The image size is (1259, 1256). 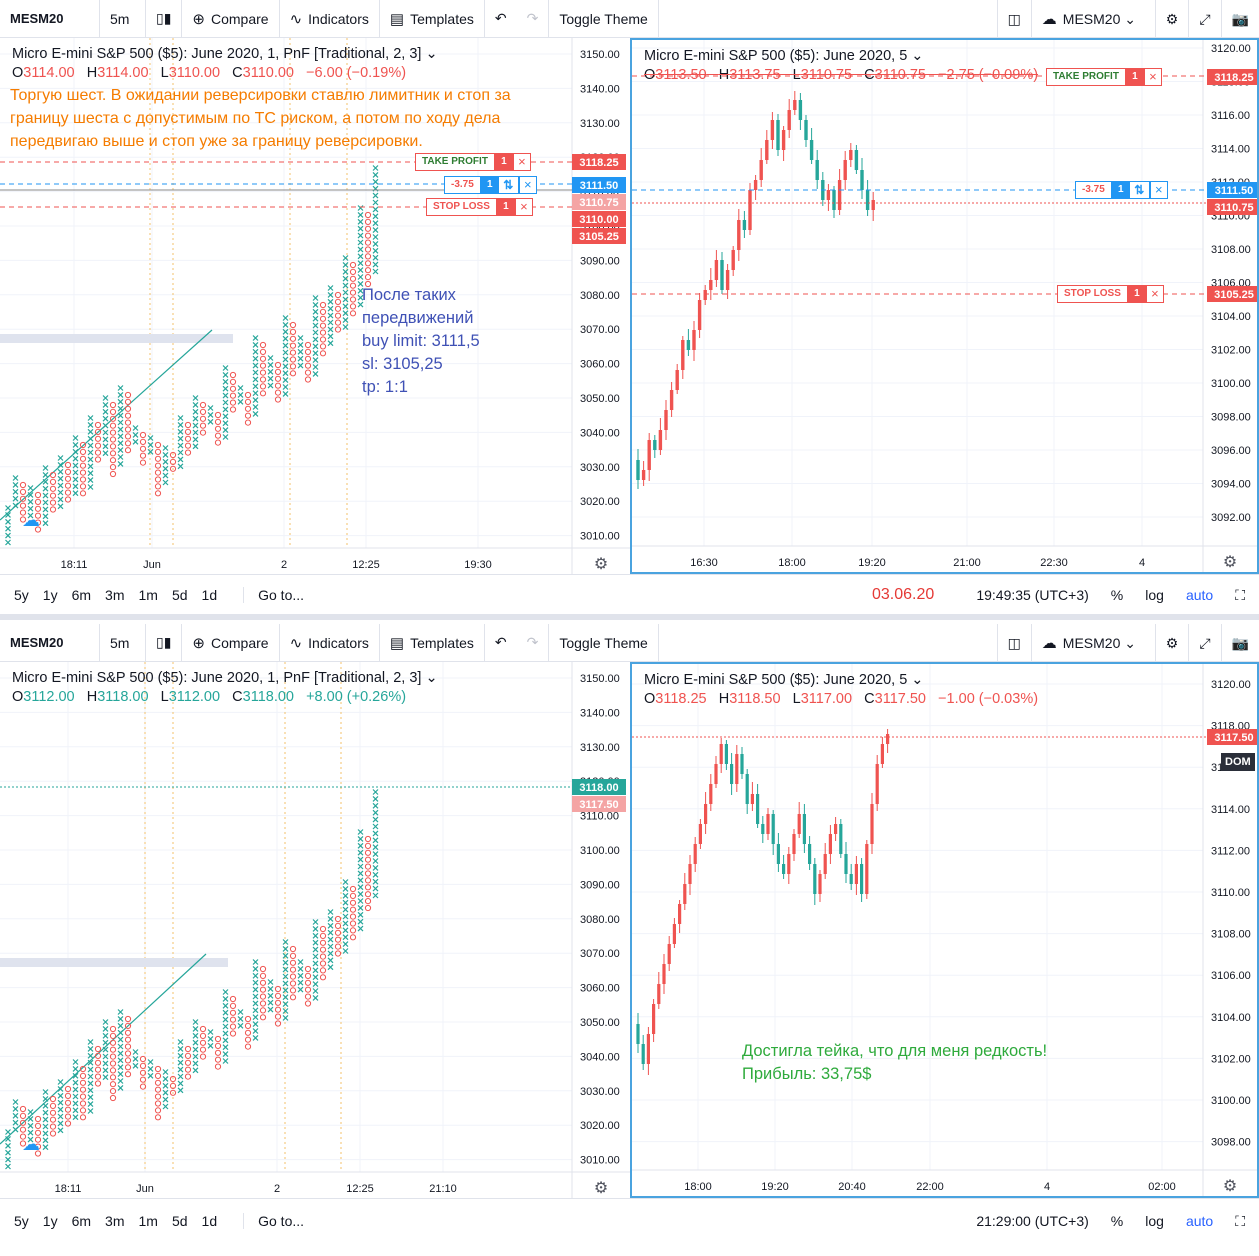 I want to click on left-position-tag: -3.75 1 ⇅ ×, so click(x=490, y=185).